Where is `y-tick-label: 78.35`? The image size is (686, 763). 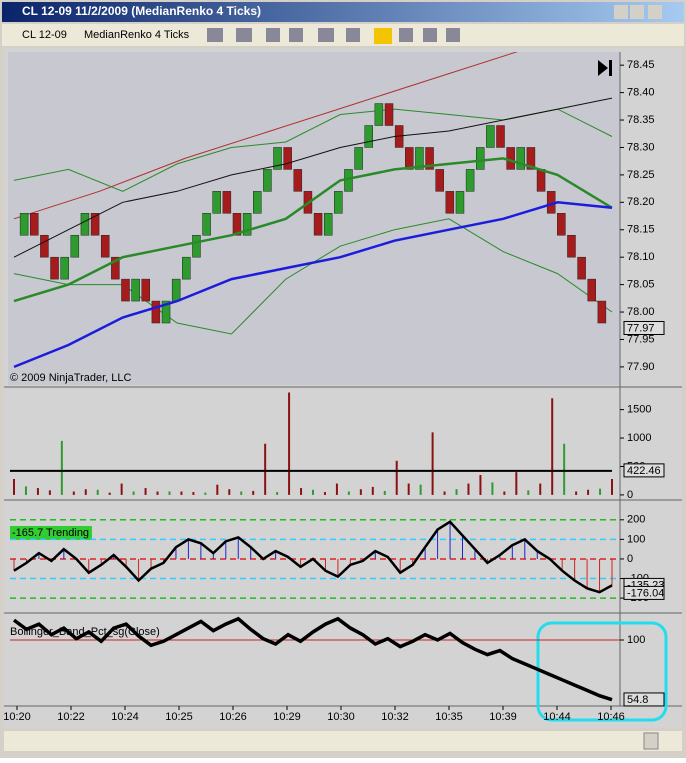 y-tick-label: 78.35 is located at coordinates (641, 120).